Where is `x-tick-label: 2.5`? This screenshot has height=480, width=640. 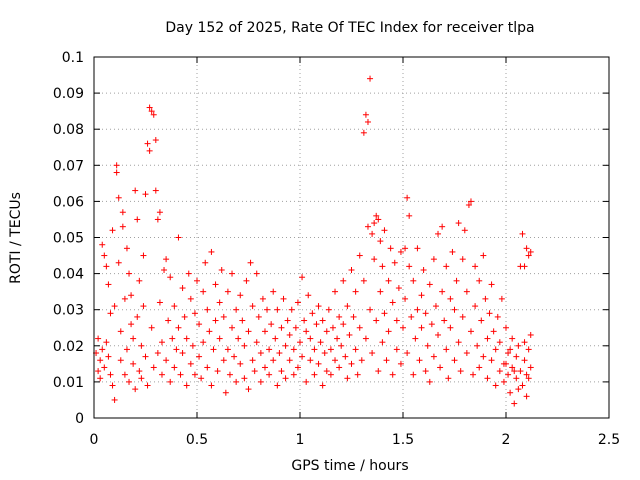 x-tick-label: 2.5 is located at coordinates (609, 440).